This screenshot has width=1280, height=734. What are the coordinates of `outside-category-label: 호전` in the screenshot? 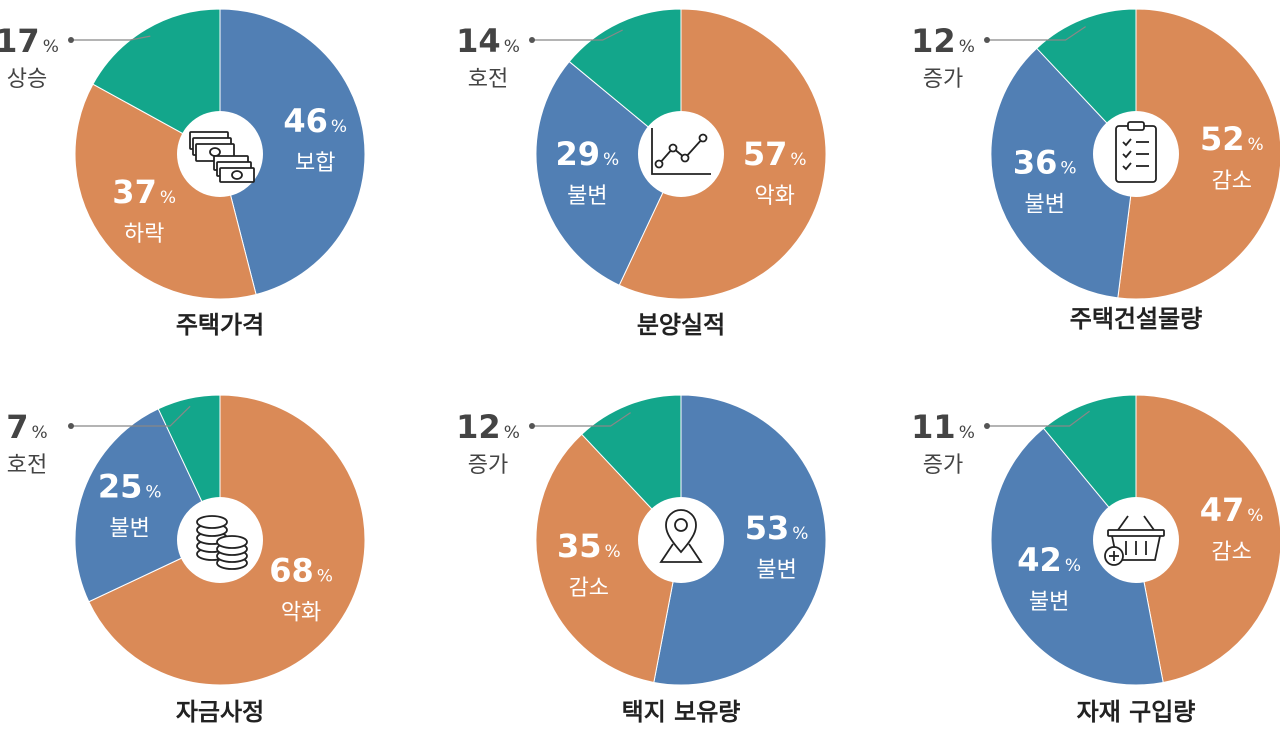 It's located at (27, 465).